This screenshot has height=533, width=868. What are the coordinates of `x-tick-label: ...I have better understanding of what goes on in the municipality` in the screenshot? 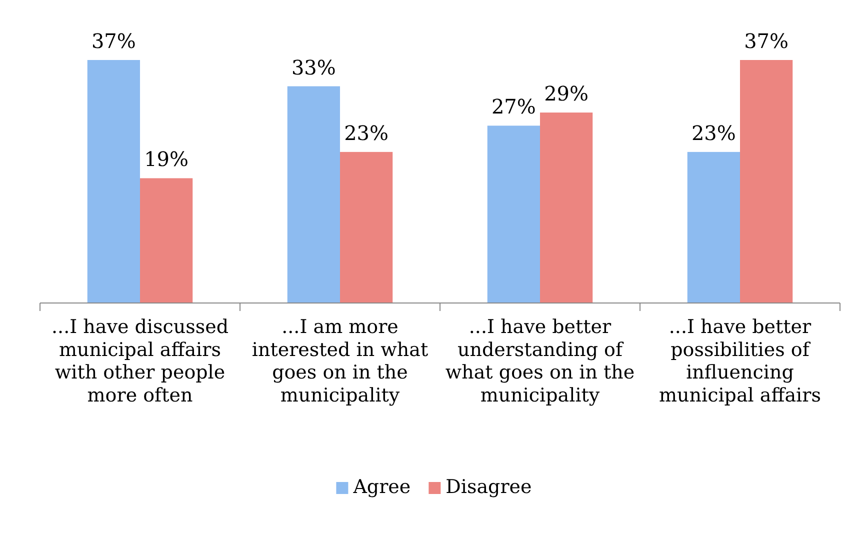 It's located at (540, 361).